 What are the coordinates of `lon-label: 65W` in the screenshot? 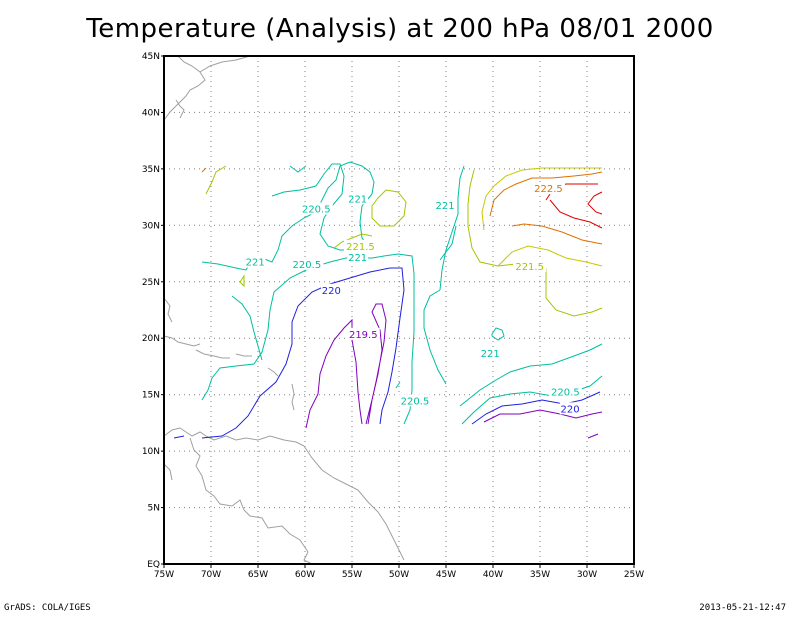 It's located at (258, 575).